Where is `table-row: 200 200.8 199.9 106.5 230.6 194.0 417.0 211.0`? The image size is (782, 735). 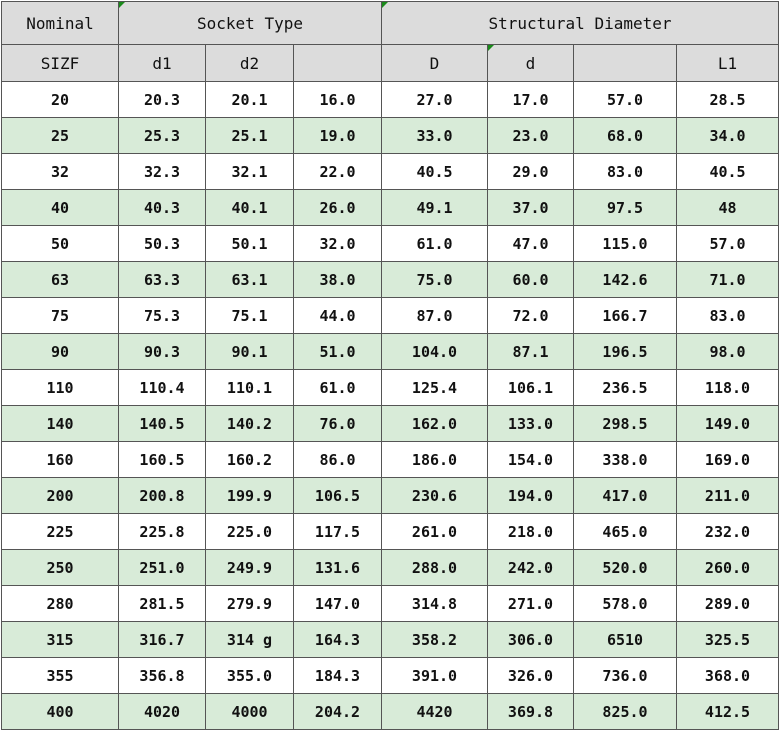
table-row: 200 200.8 199.9 106.5 230.6 194.0 417.0 211.0 is located at coordinates (390, 495).